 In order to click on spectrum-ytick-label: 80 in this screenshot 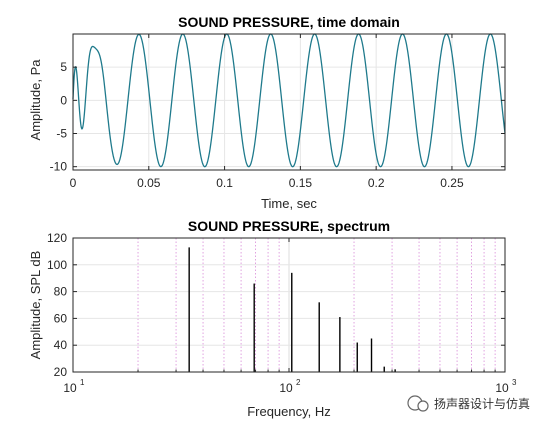, I will do `click(61, 292)`.